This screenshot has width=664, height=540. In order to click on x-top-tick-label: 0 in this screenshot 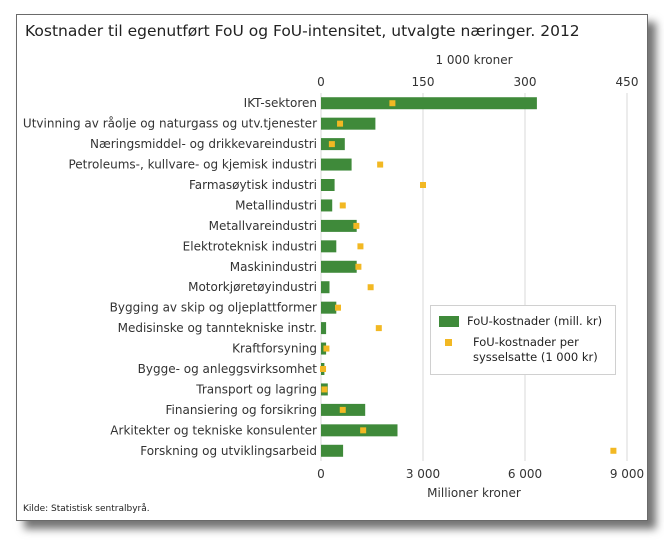, I will do `click(321, 82)`.